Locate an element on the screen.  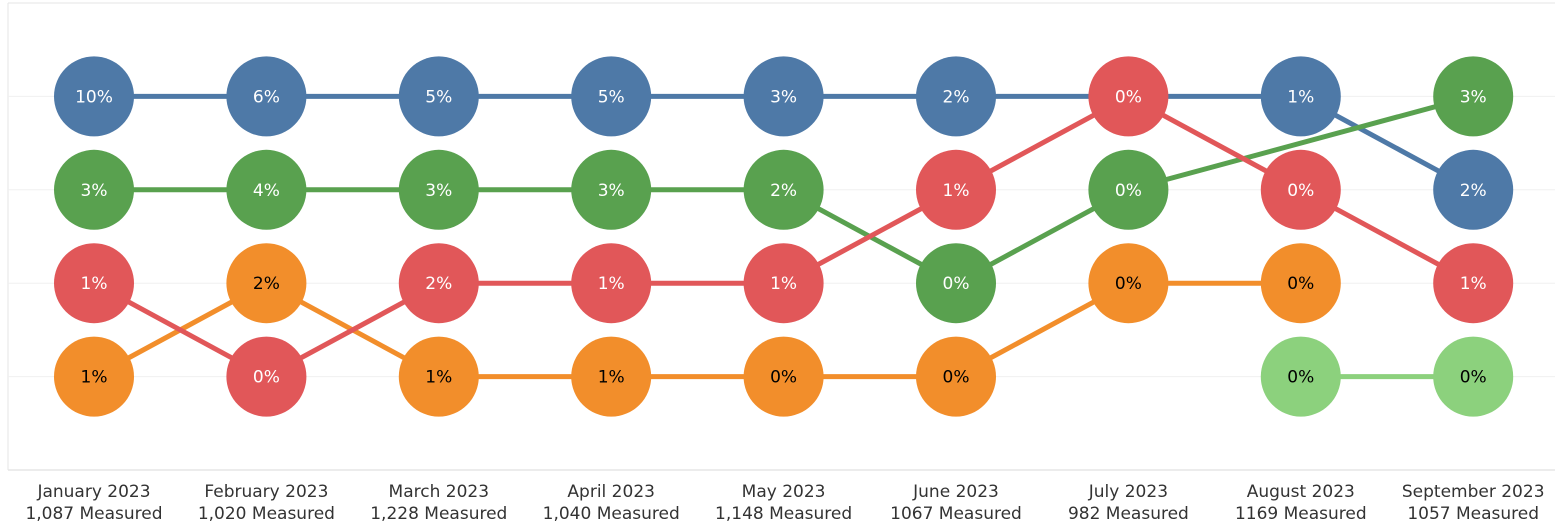
value-label: 10% is located at coordinates (94, 97).